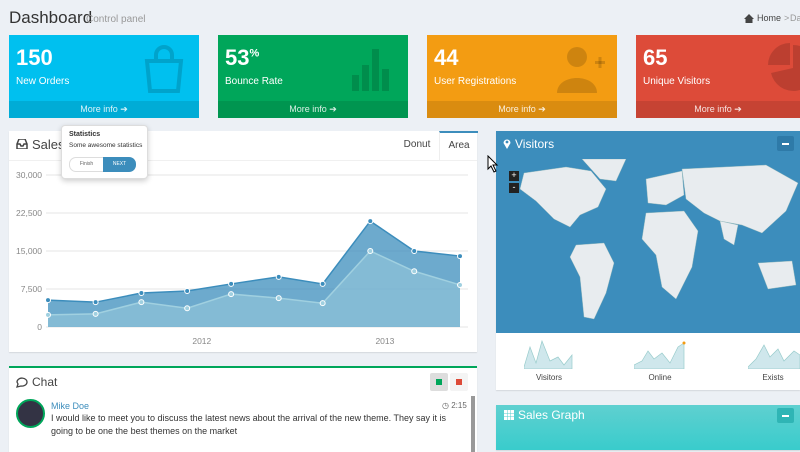 The width and height of the screenshot is (800, 452). I want to click on x-tick-label: 2013, so click(384, 341).